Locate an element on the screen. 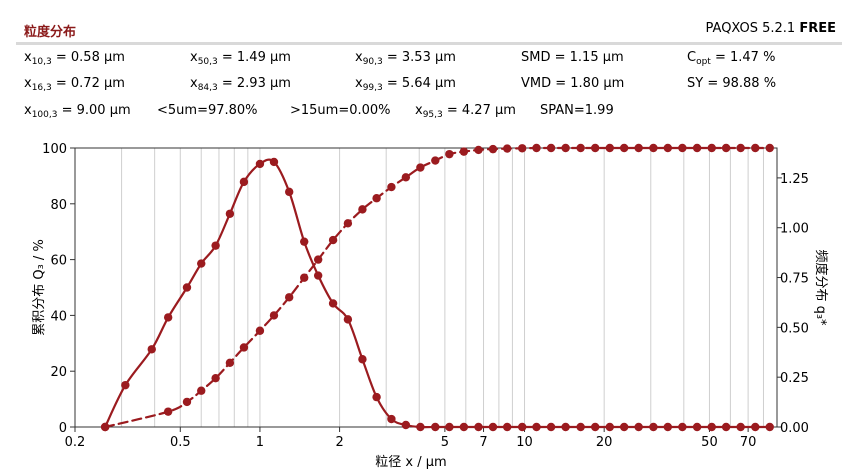  y-tick-label: 0 is located at coordinates (63, 428).